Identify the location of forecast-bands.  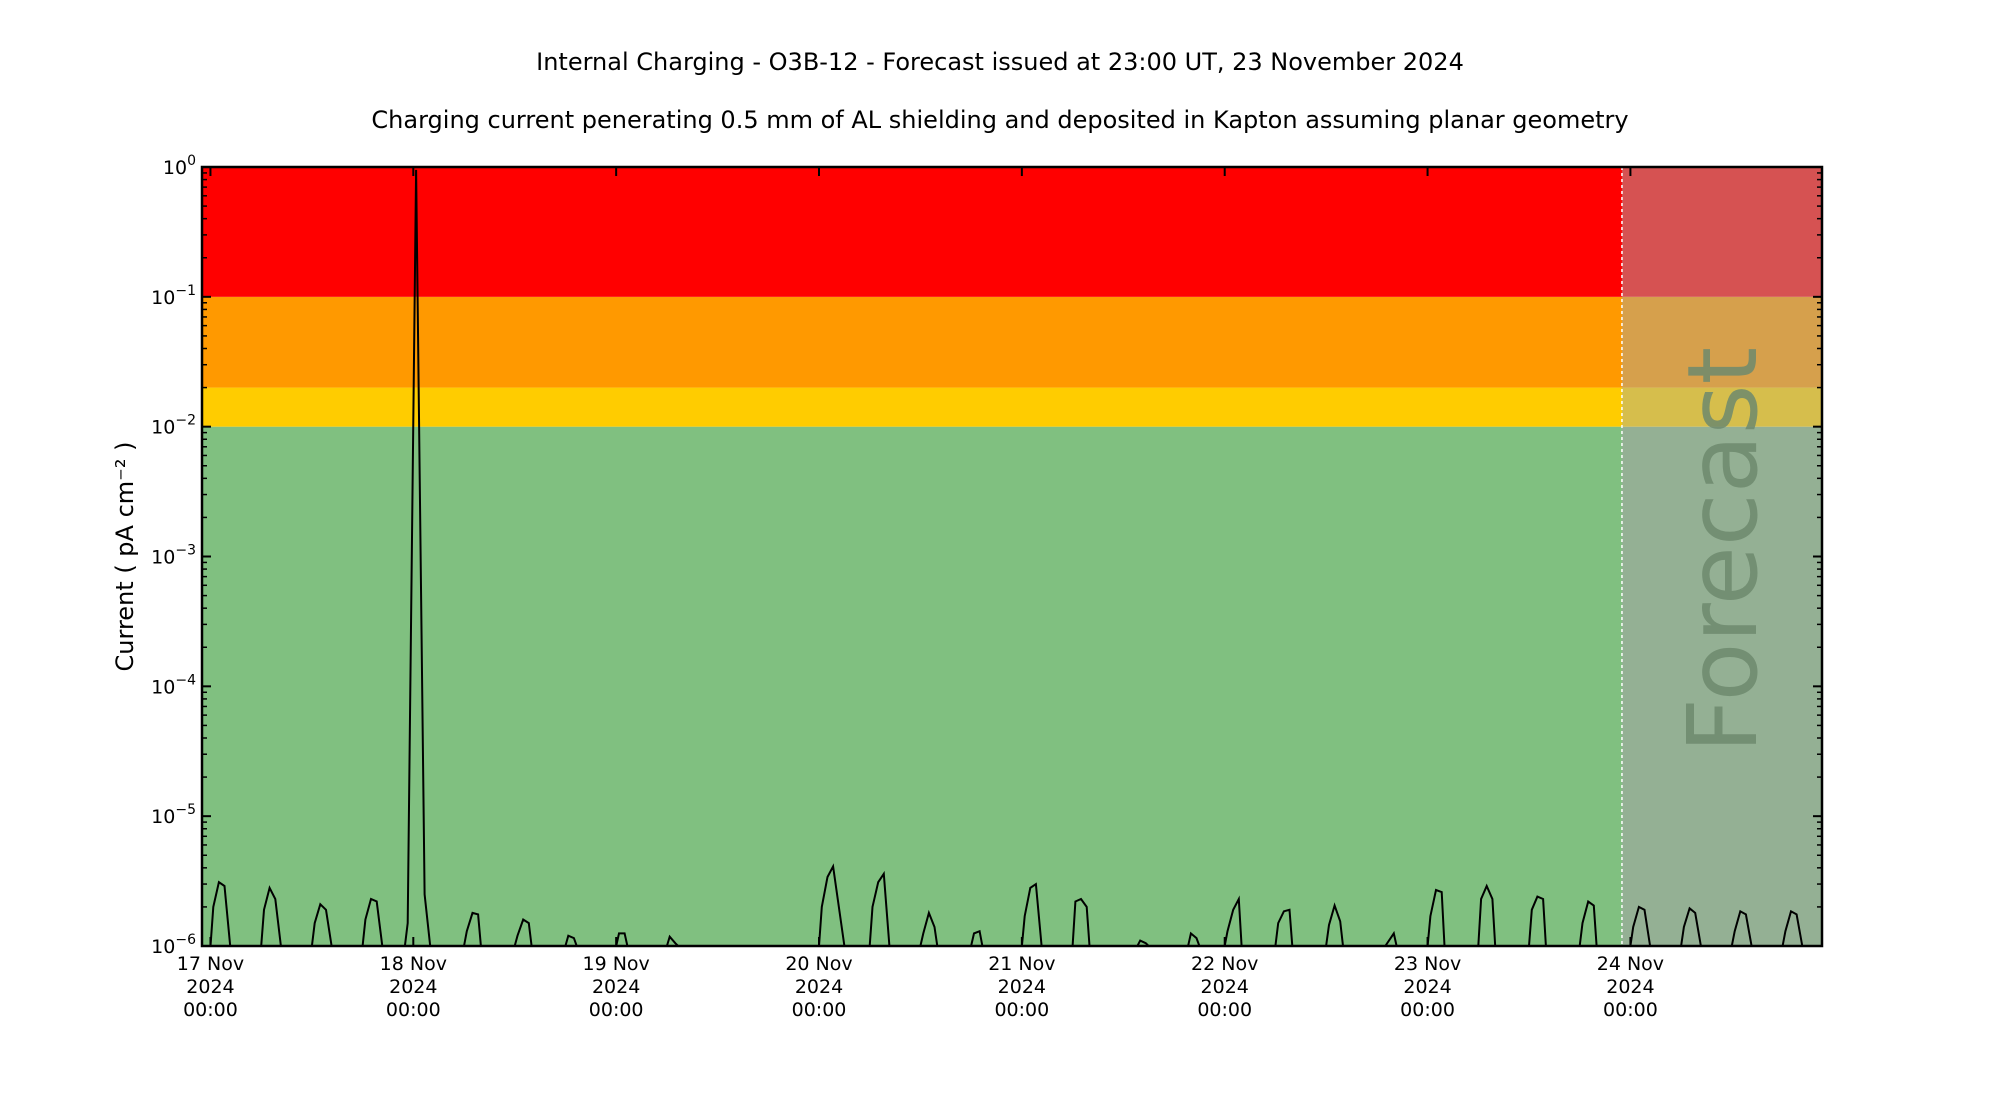
(1721, 557).